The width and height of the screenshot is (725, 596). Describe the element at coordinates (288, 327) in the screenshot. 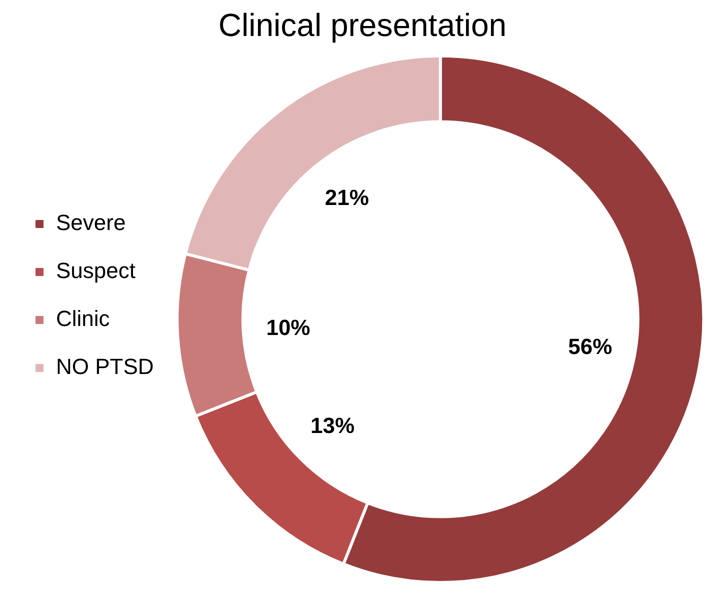

I see `data-label: 10%` at that location.